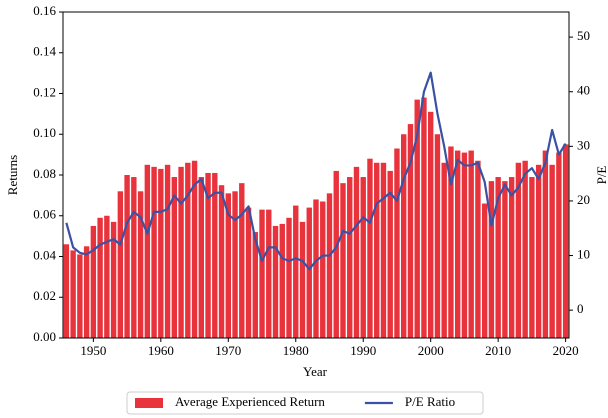  Describe the element at coordinates (44, 10) in the screenshot. I see `y-tick-label: 0.16` at that location.